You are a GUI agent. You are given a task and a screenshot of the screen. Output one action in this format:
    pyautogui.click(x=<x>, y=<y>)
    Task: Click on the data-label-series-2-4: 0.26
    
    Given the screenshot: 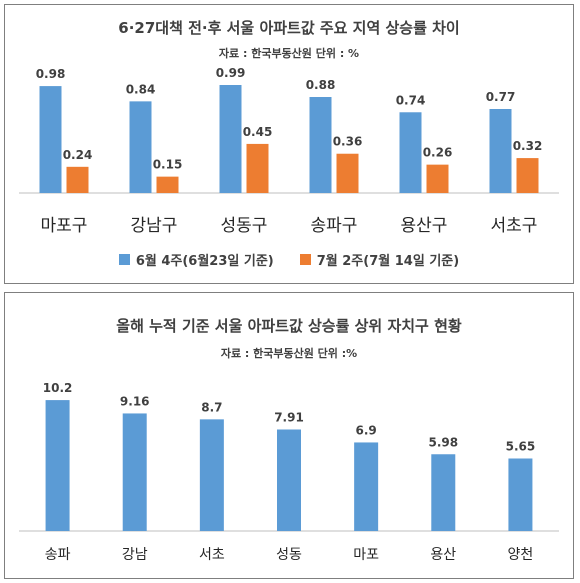 What is the action you would take?
    pyautogui.click(x=438, y=153)
    